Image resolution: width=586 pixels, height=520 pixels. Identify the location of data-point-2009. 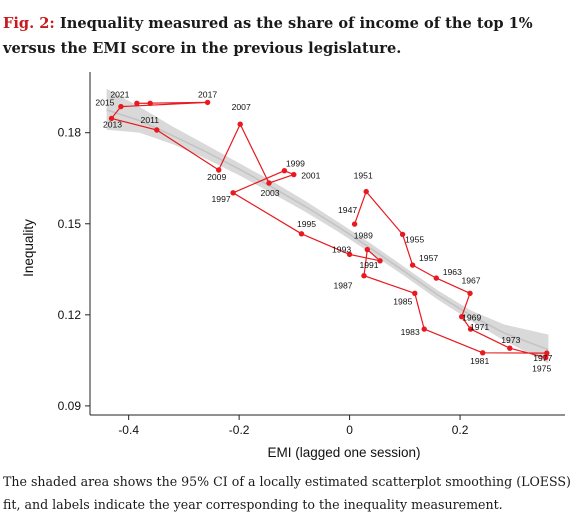
(219, 170).